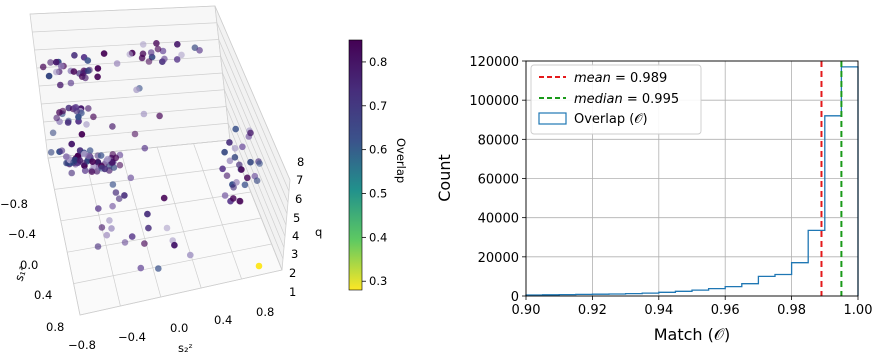 Image resolution: width=874 pixels, height=360 pixels. What do you see at coordinates (295, 236) in the screenshot?
I see `z-tick: 4` at bounding box center [295, 236].